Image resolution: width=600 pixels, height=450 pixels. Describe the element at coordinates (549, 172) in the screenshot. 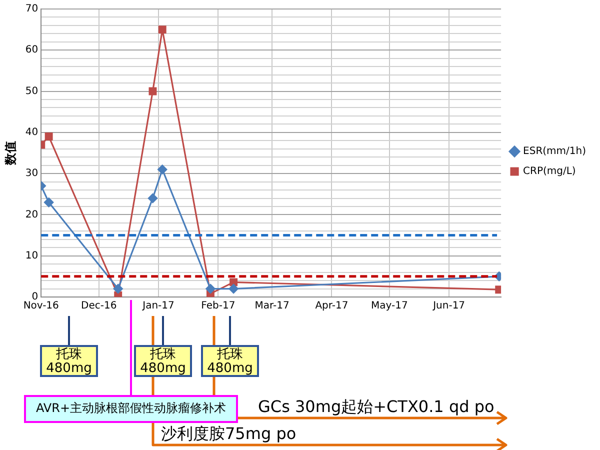

I see `legend-label: CRP(mg/L)` at that location.